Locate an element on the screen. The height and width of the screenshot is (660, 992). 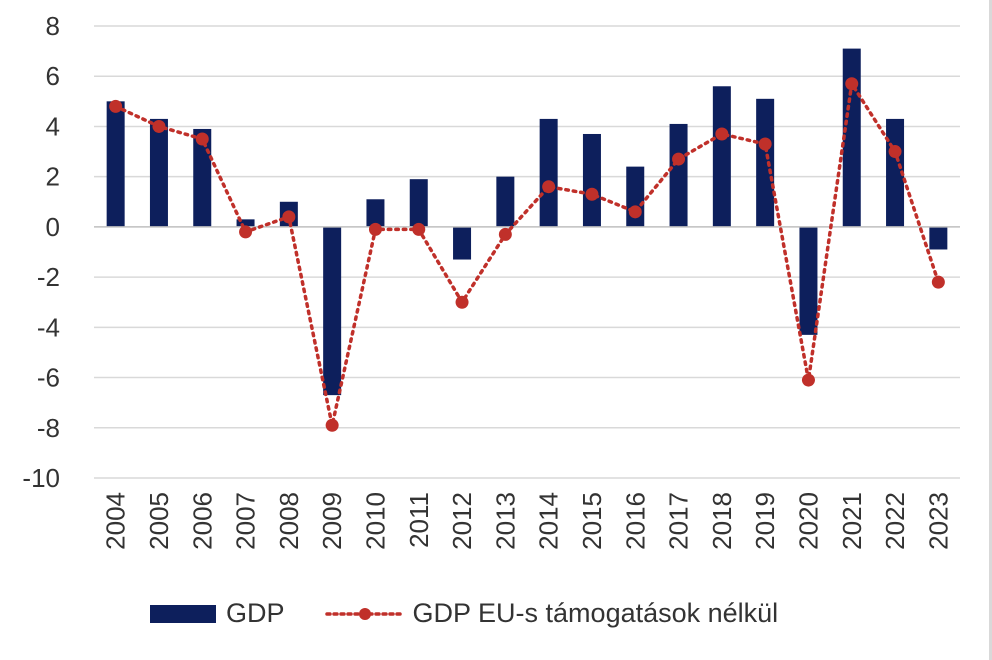
x-tick-label: 2009 is located at coordinates (332, 521).